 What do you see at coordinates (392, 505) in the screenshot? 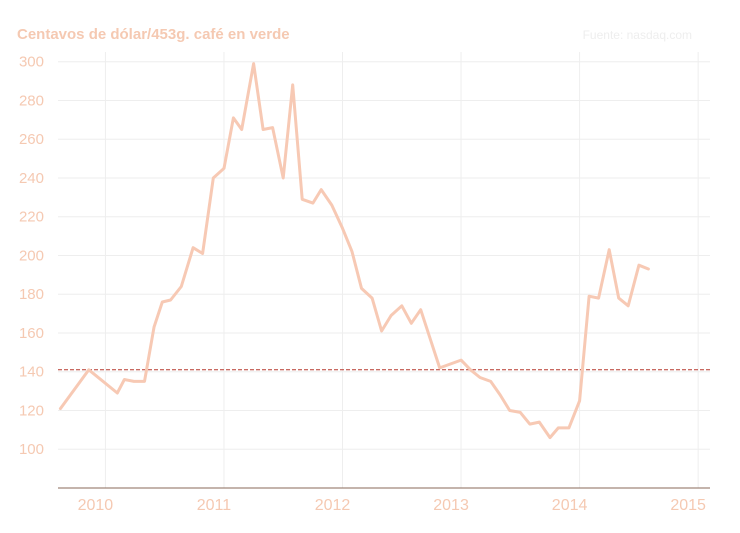
I see `x-tick-labels: 2010 2011 2012 2013 2014 2015` at bounding box center [392, 505].